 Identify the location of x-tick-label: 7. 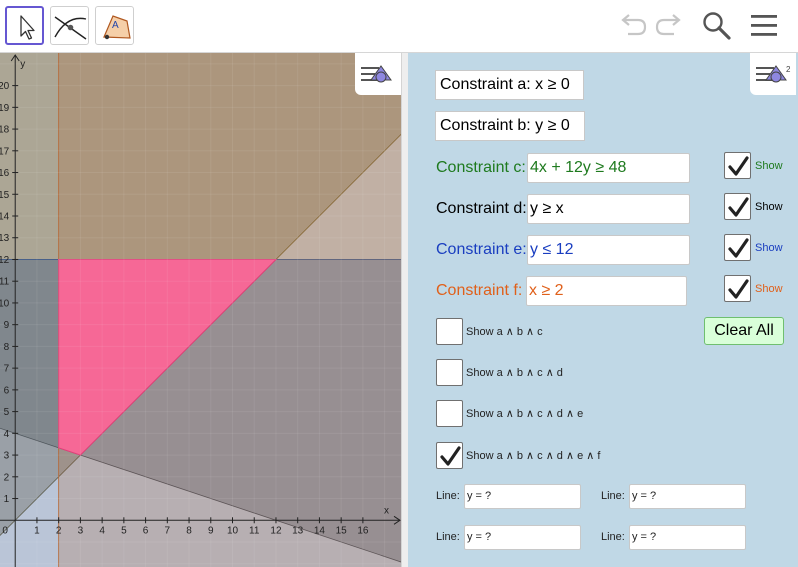
(168, 530).